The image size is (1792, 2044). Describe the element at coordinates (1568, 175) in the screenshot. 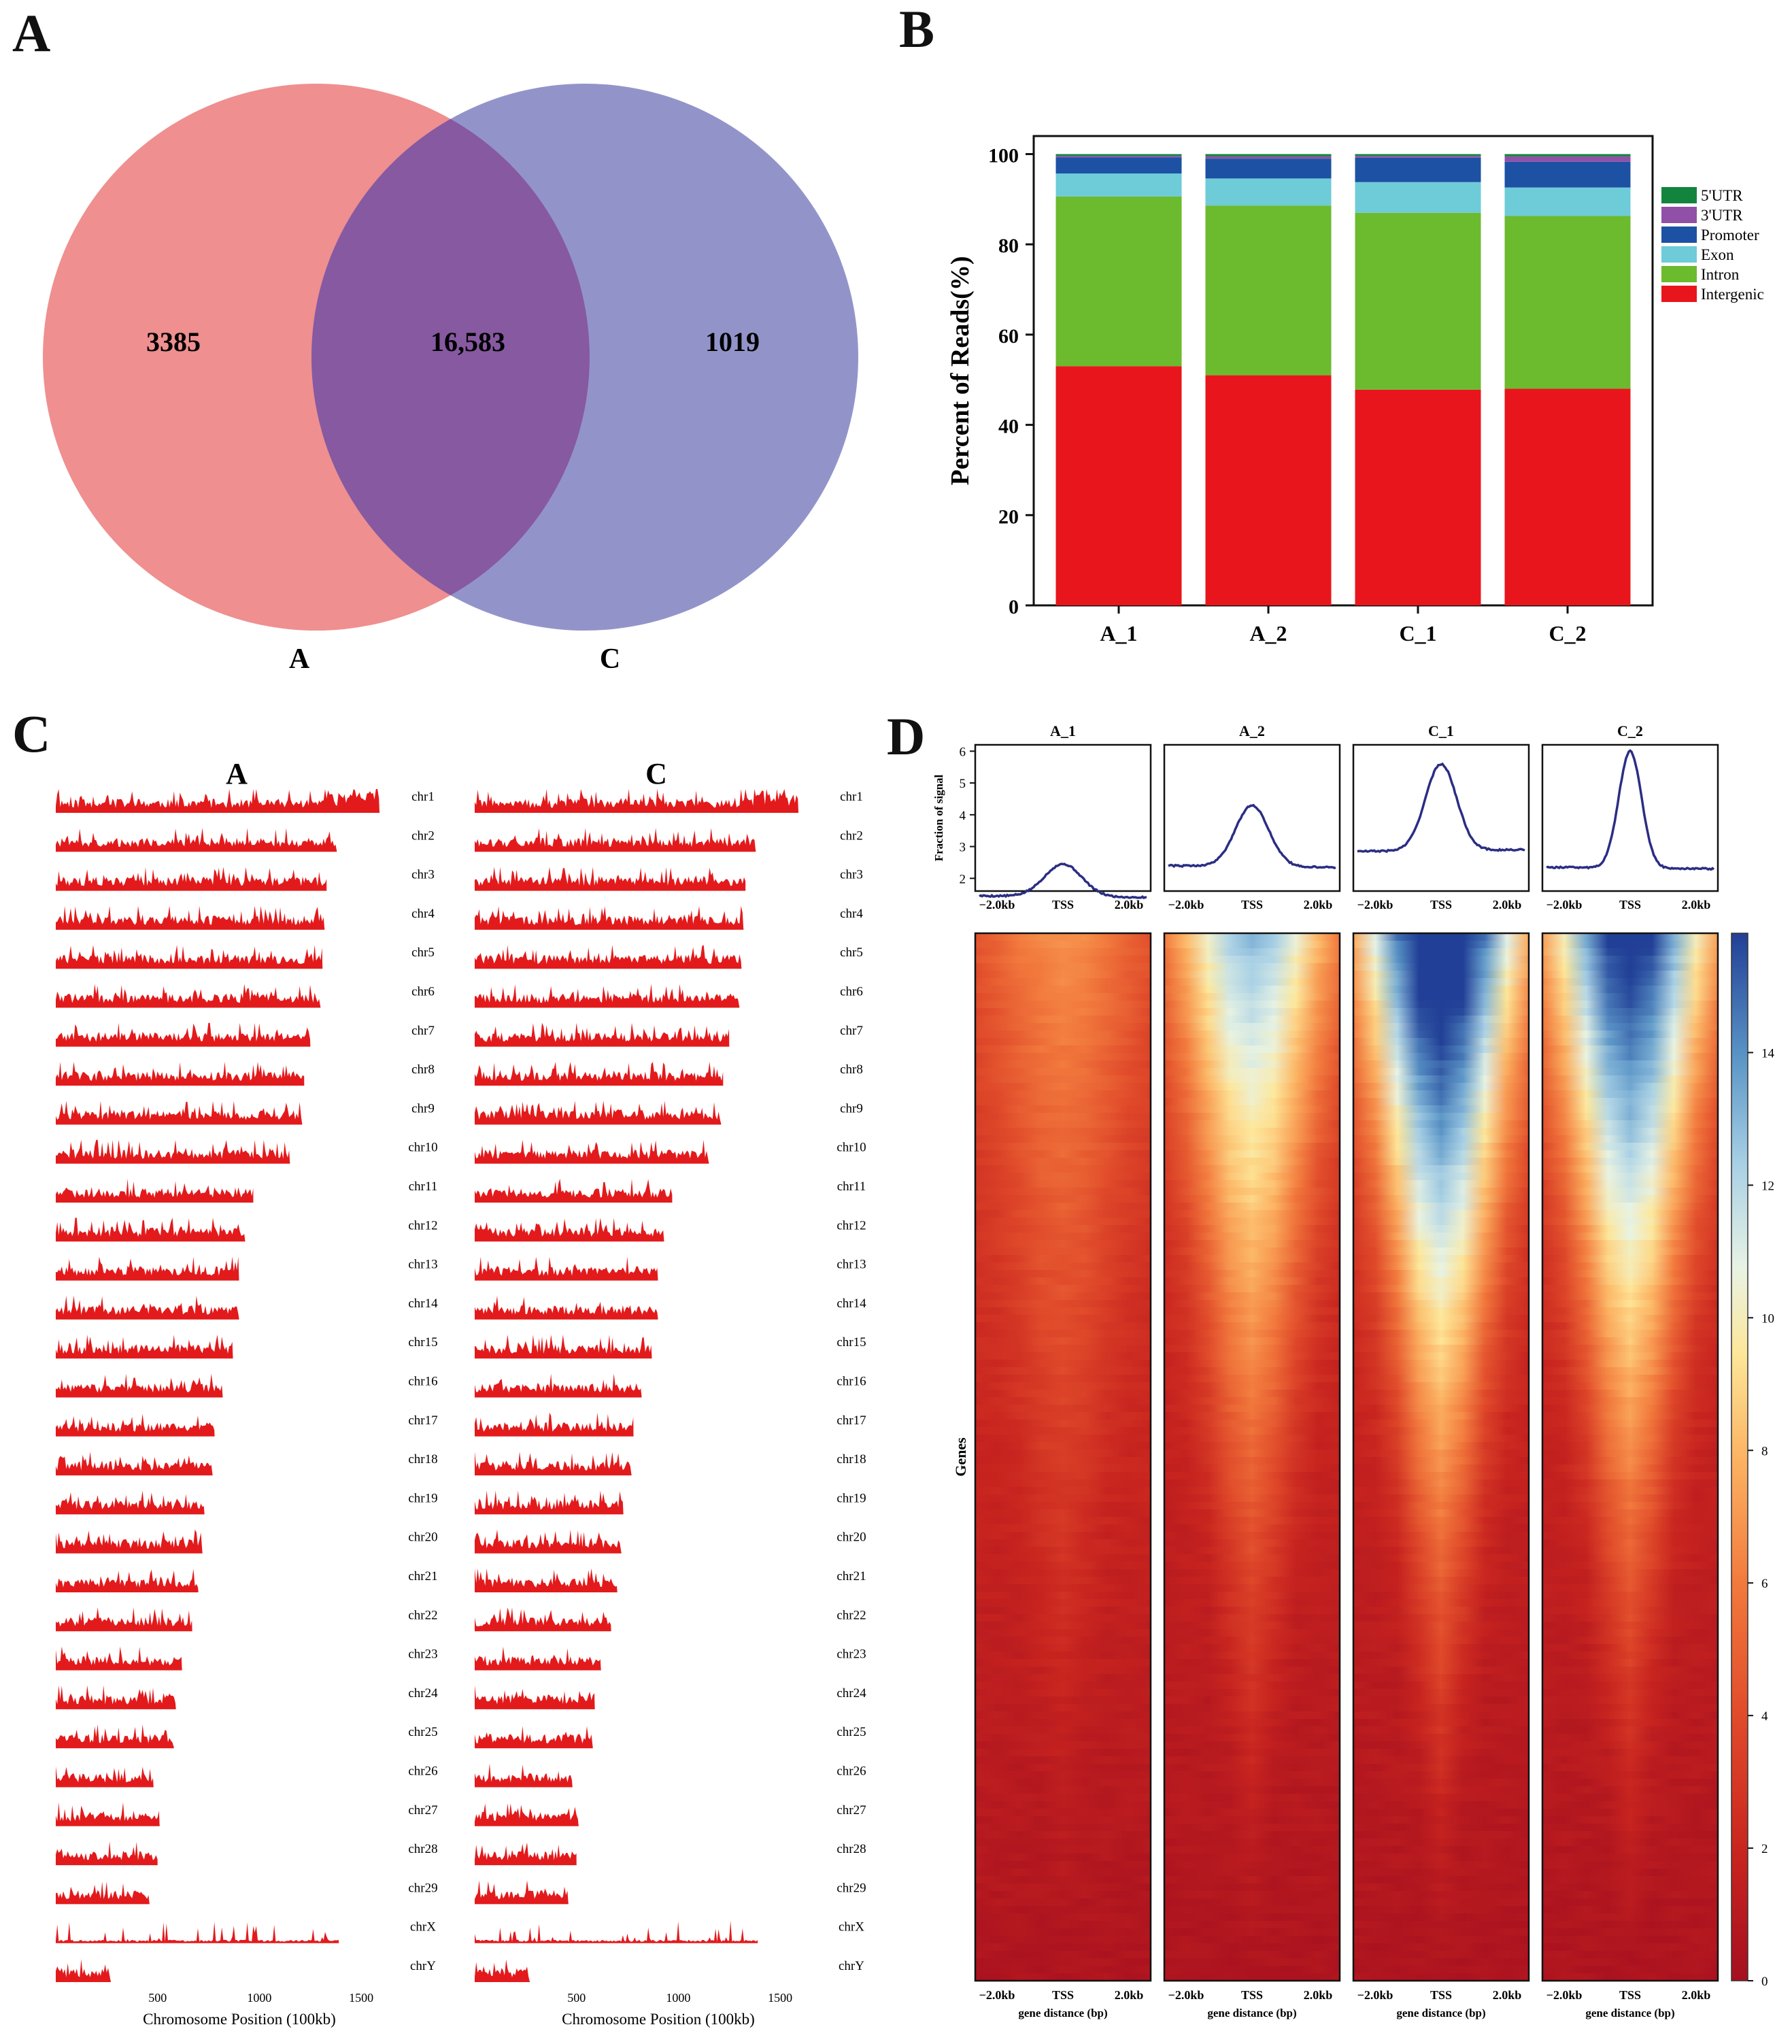

I see `bar-segment-promoter` at that location.